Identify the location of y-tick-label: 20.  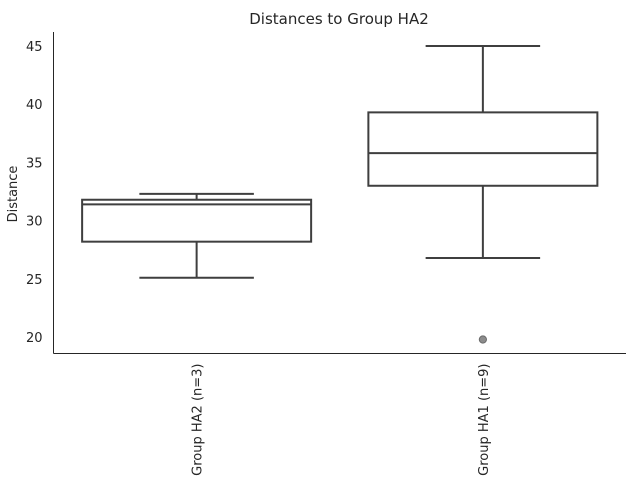
(34, 338).